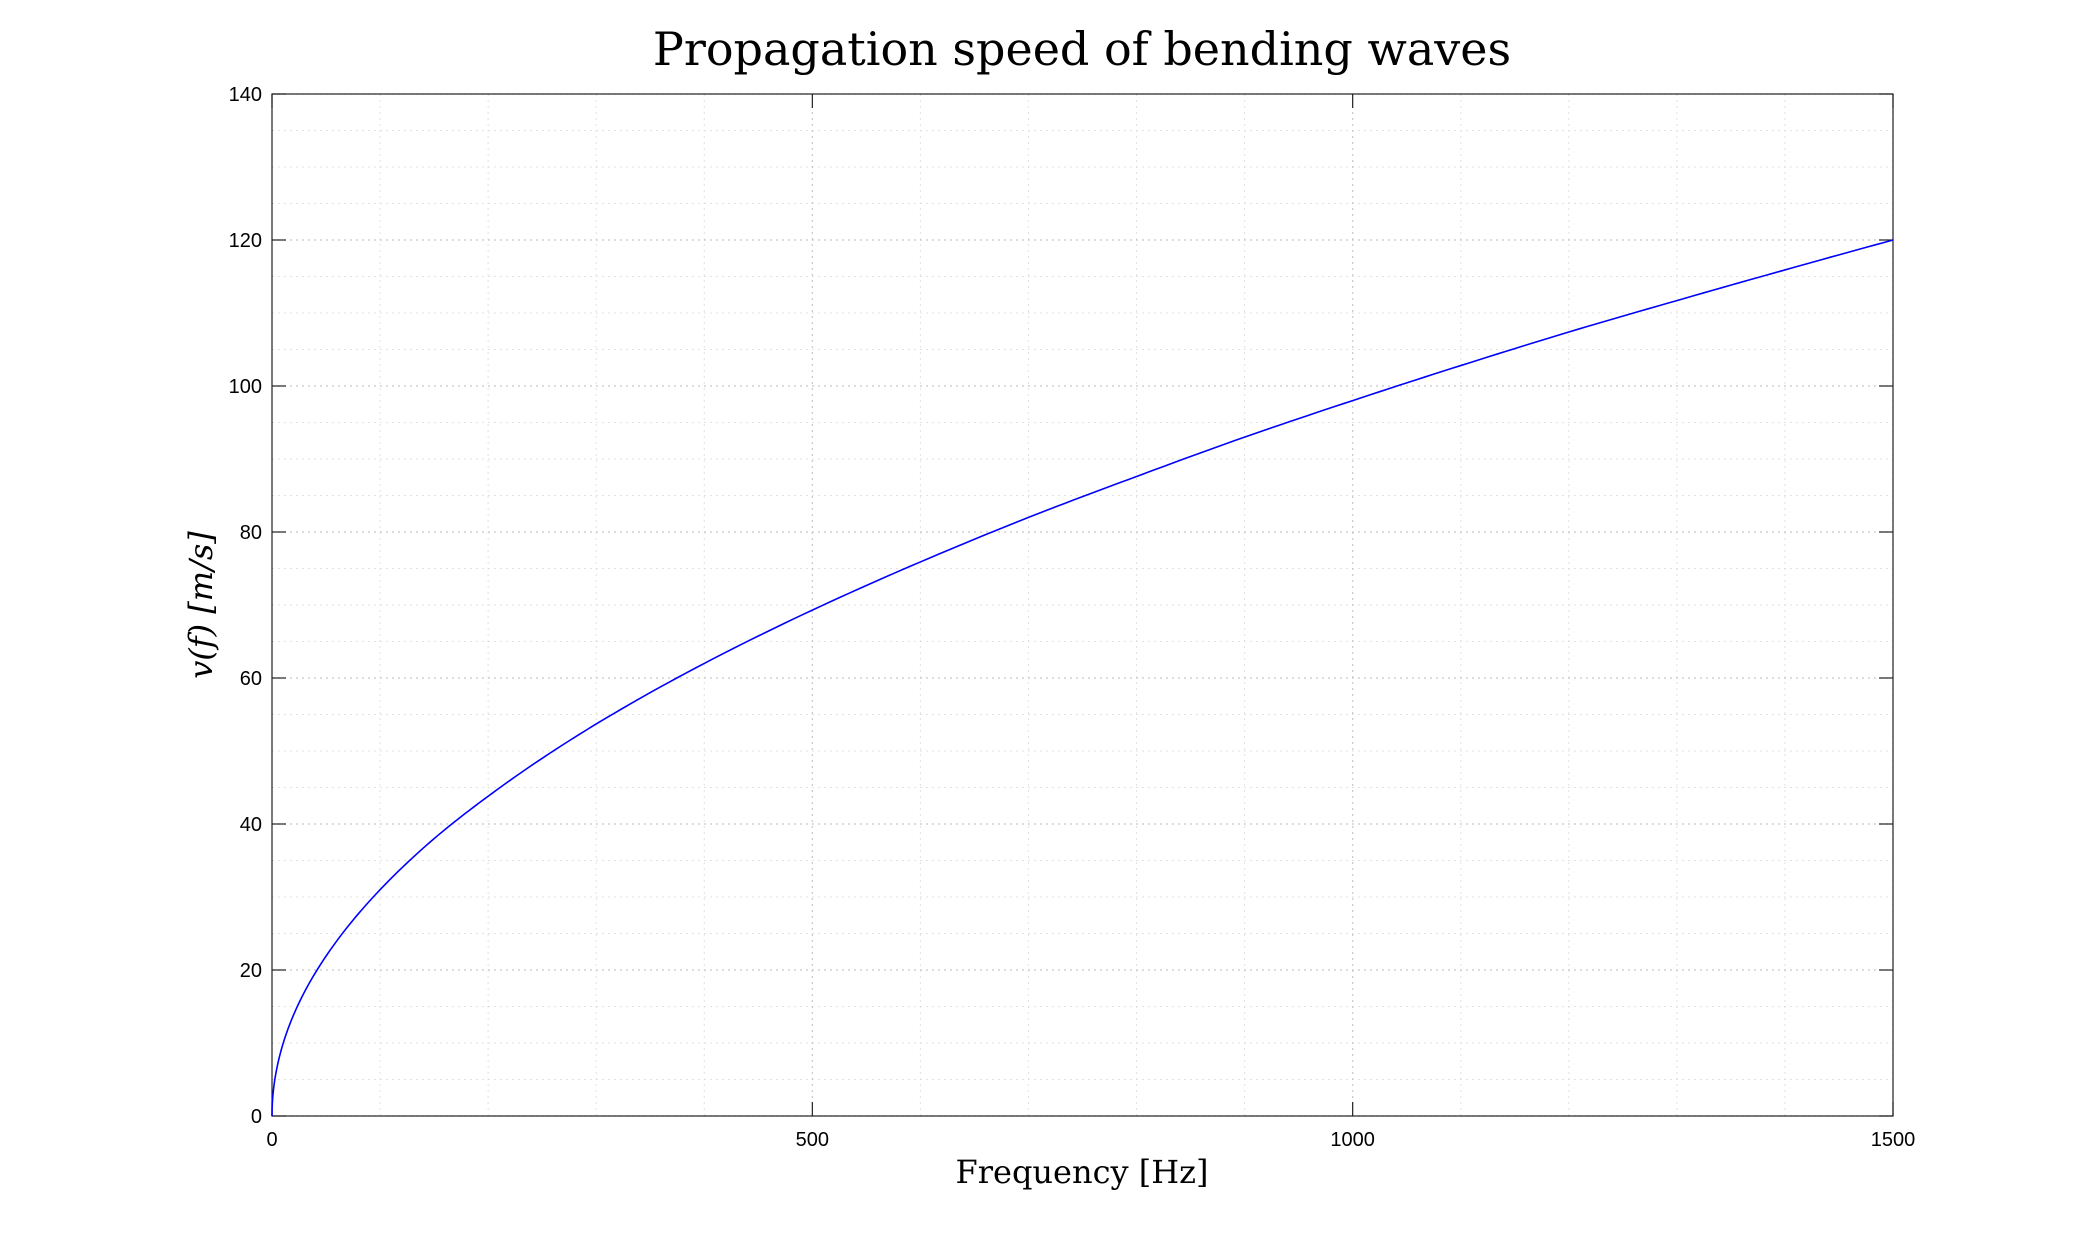  What do you see at coordinates (1082, 49) in the screenshot?
I see `chart-title: Propagation speed of bending waves` at bounding box center [1082, 49].